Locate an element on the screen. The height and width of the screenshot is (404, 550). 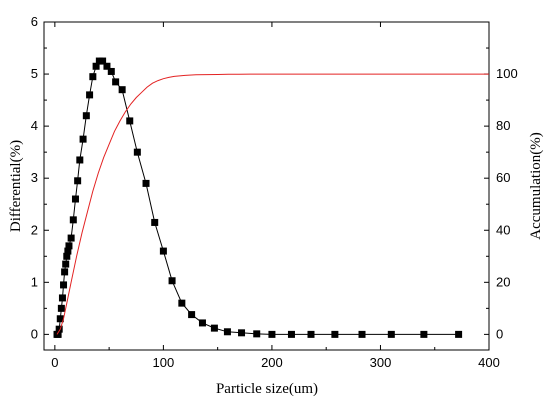
y-left-tick-label: 3 is located at coordinates (34, 177).